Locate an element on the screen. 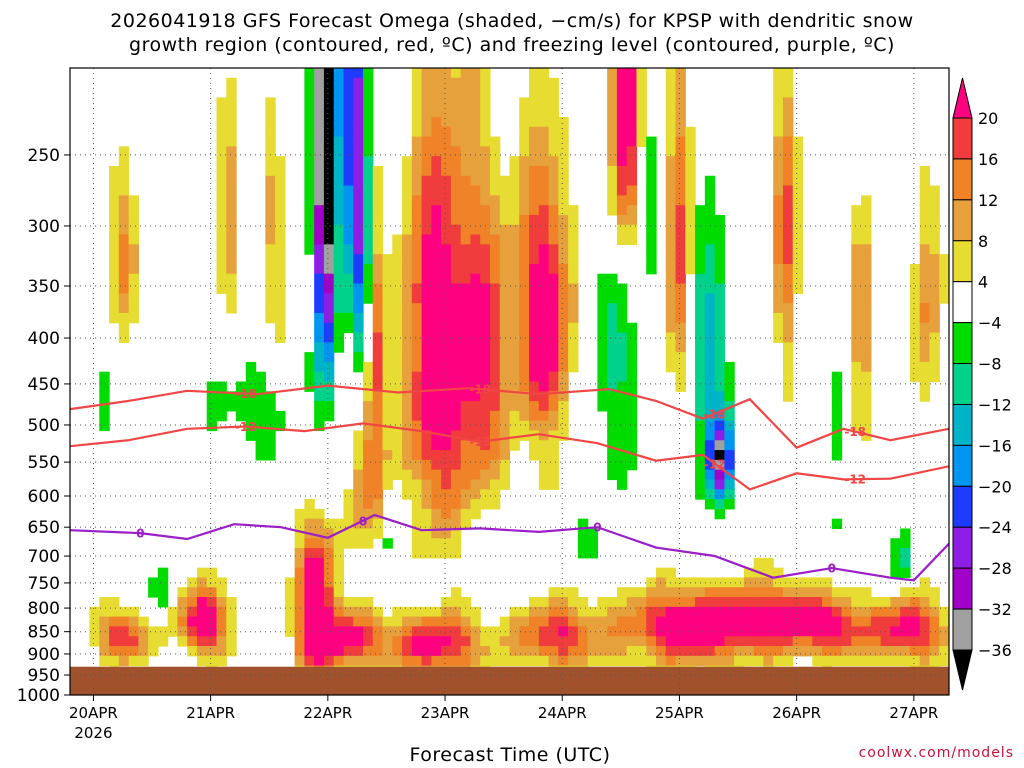 The width and height of the screenshot is (1024, 768). xtick-label-23APR: 23APR is located at coordinates (445, 713).